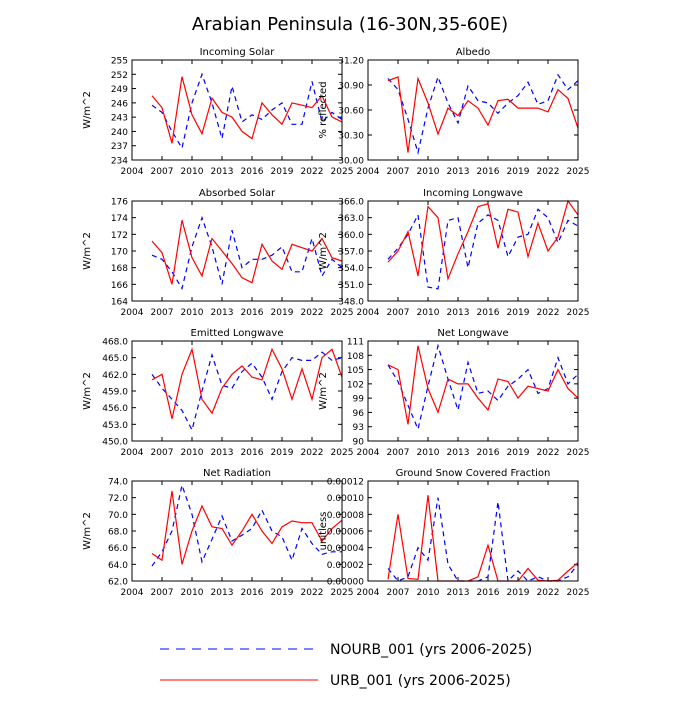 The image size is (700, 704). What do you see at coordinates (119, 133) in the screenshot?
I see `y-tick-label: 240` at bounding box center [119, 133].